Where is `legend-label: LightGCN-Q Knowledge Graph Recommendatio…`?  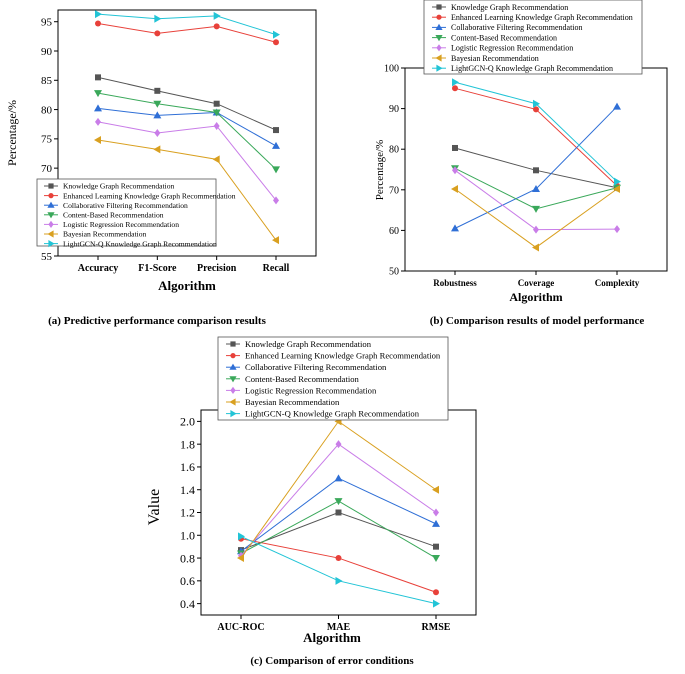 legend-label: LightGCN-Q Knowledge Graph Recommendatio… is located at coordinates (532, 68).